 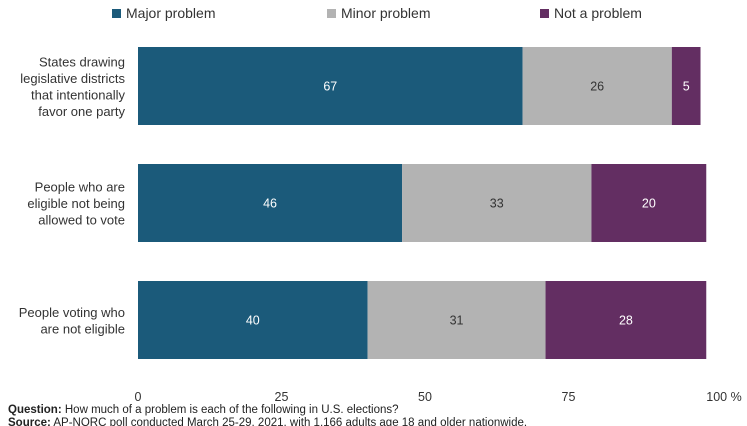 What do you see at coordinates (116, 13) in the screenshot?
I see `legend-swatch-major-problem` at bounding box center [116, 13].